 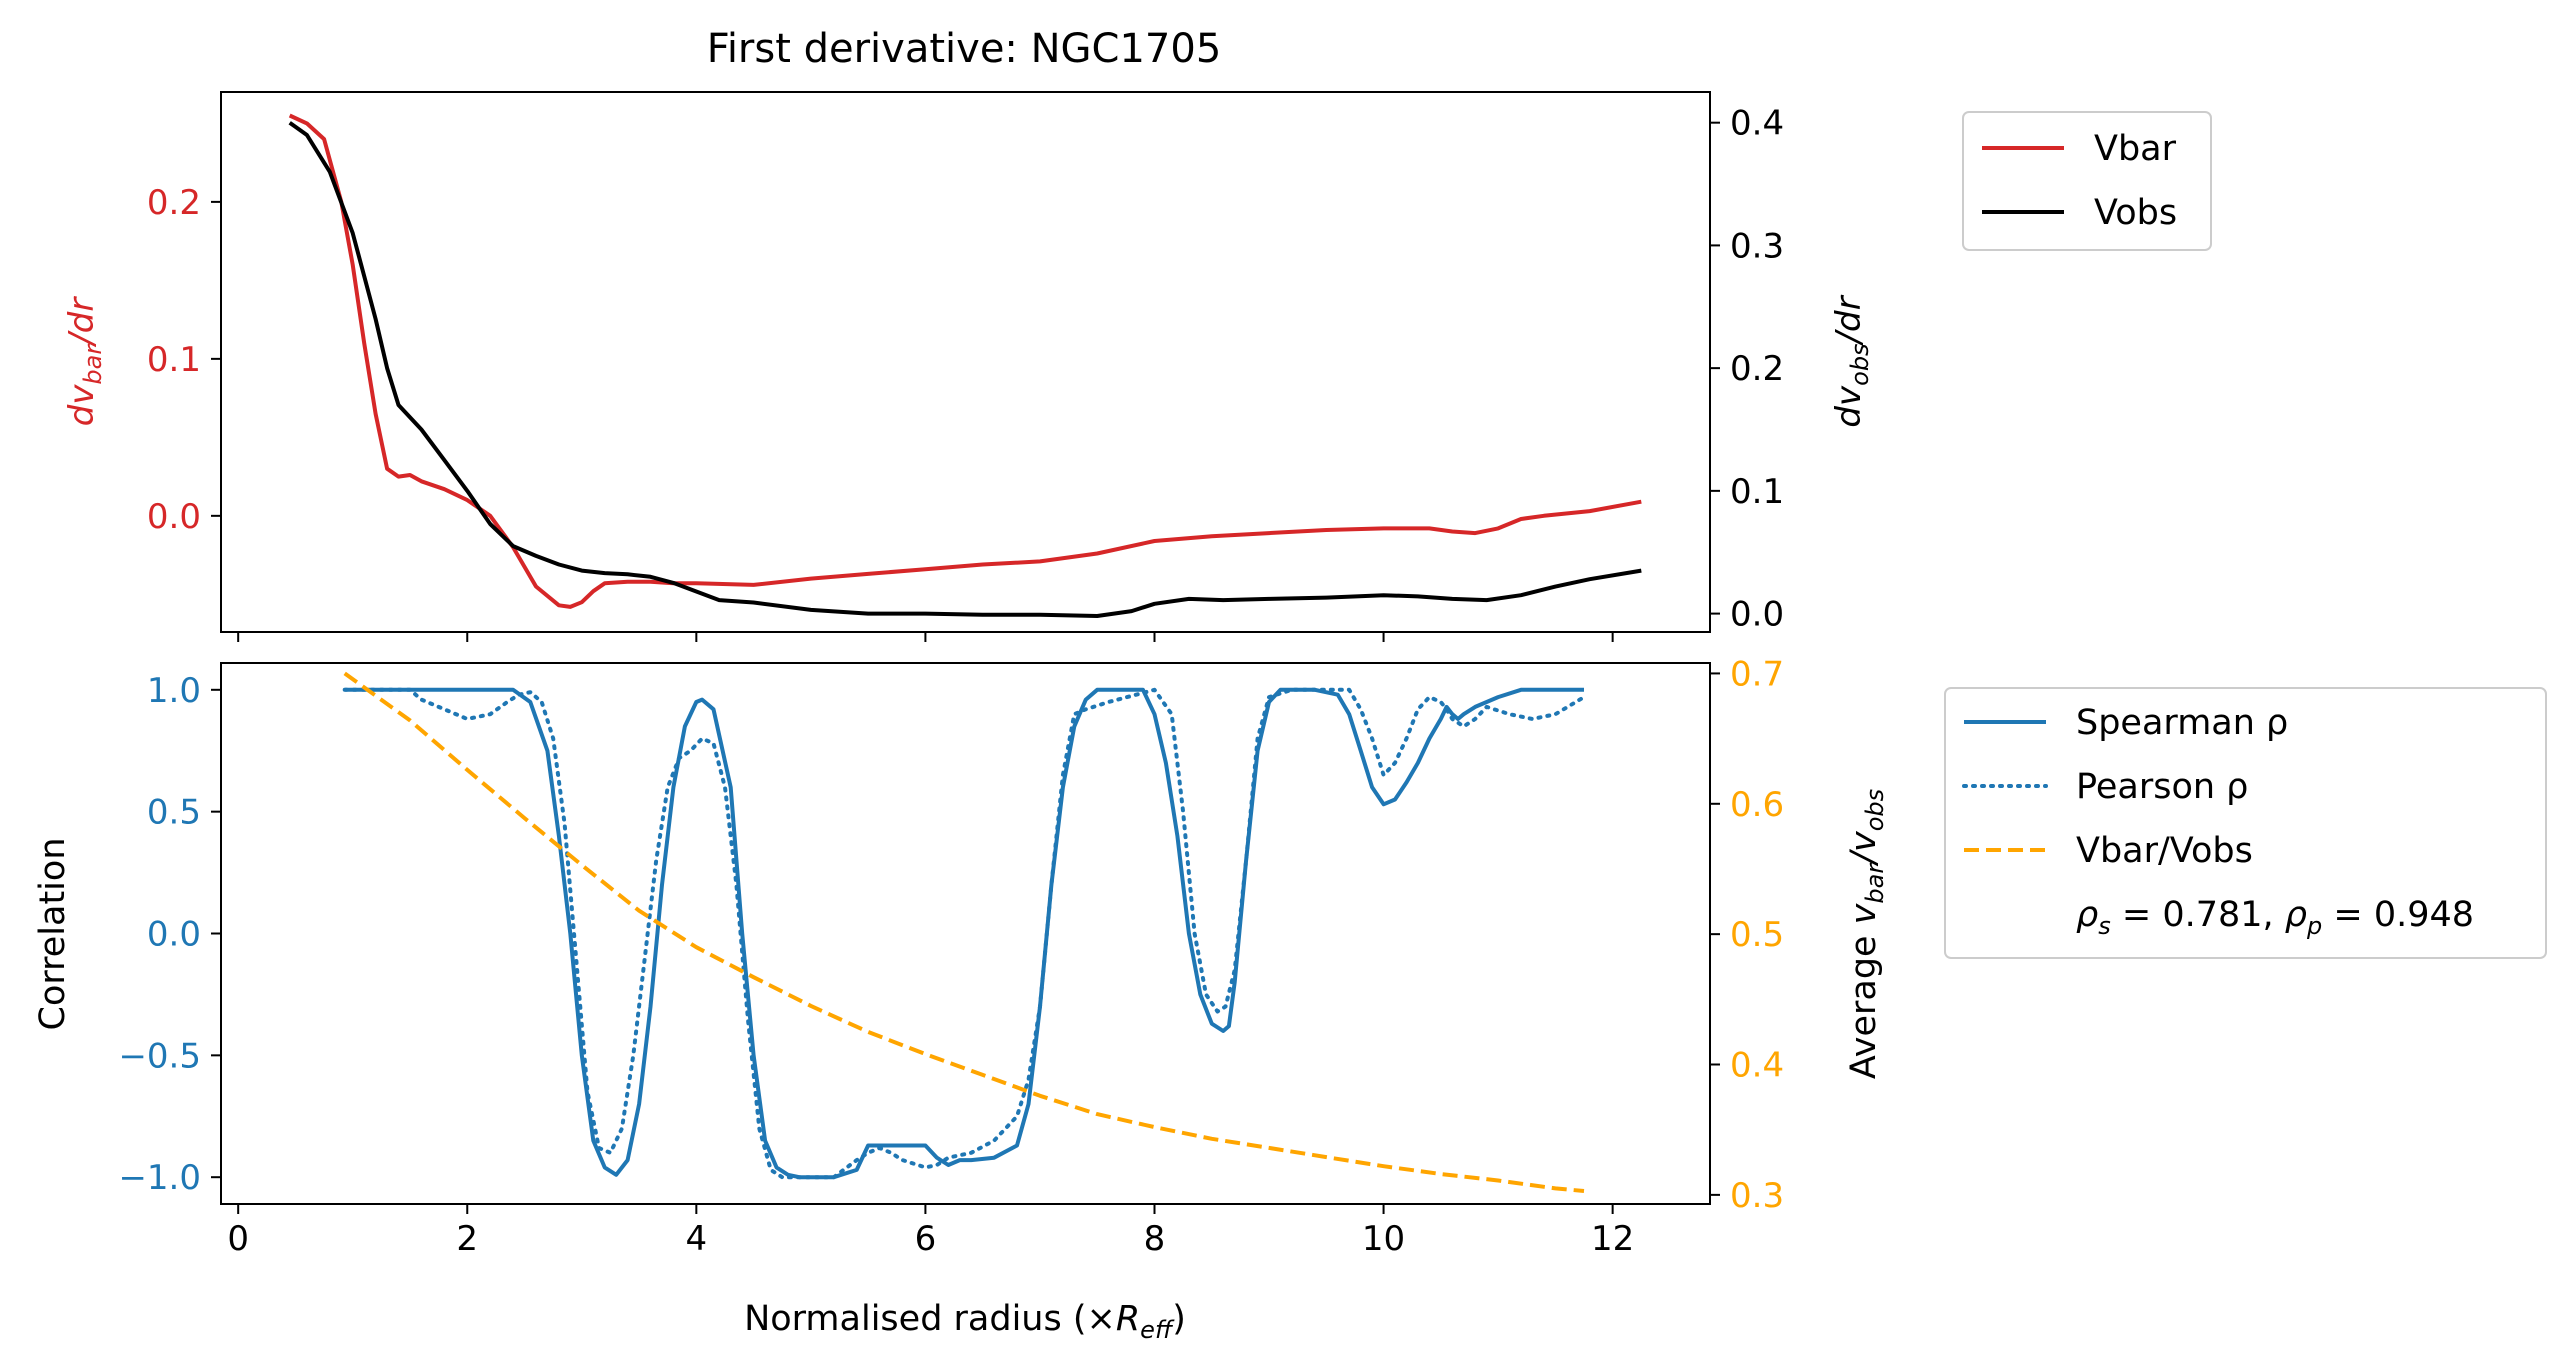 What do you see at coordinates (1757, 1066) in the screenshot?
I see `correlation-right-tick-label: 0.4` at bounding box center [1757, 1066].